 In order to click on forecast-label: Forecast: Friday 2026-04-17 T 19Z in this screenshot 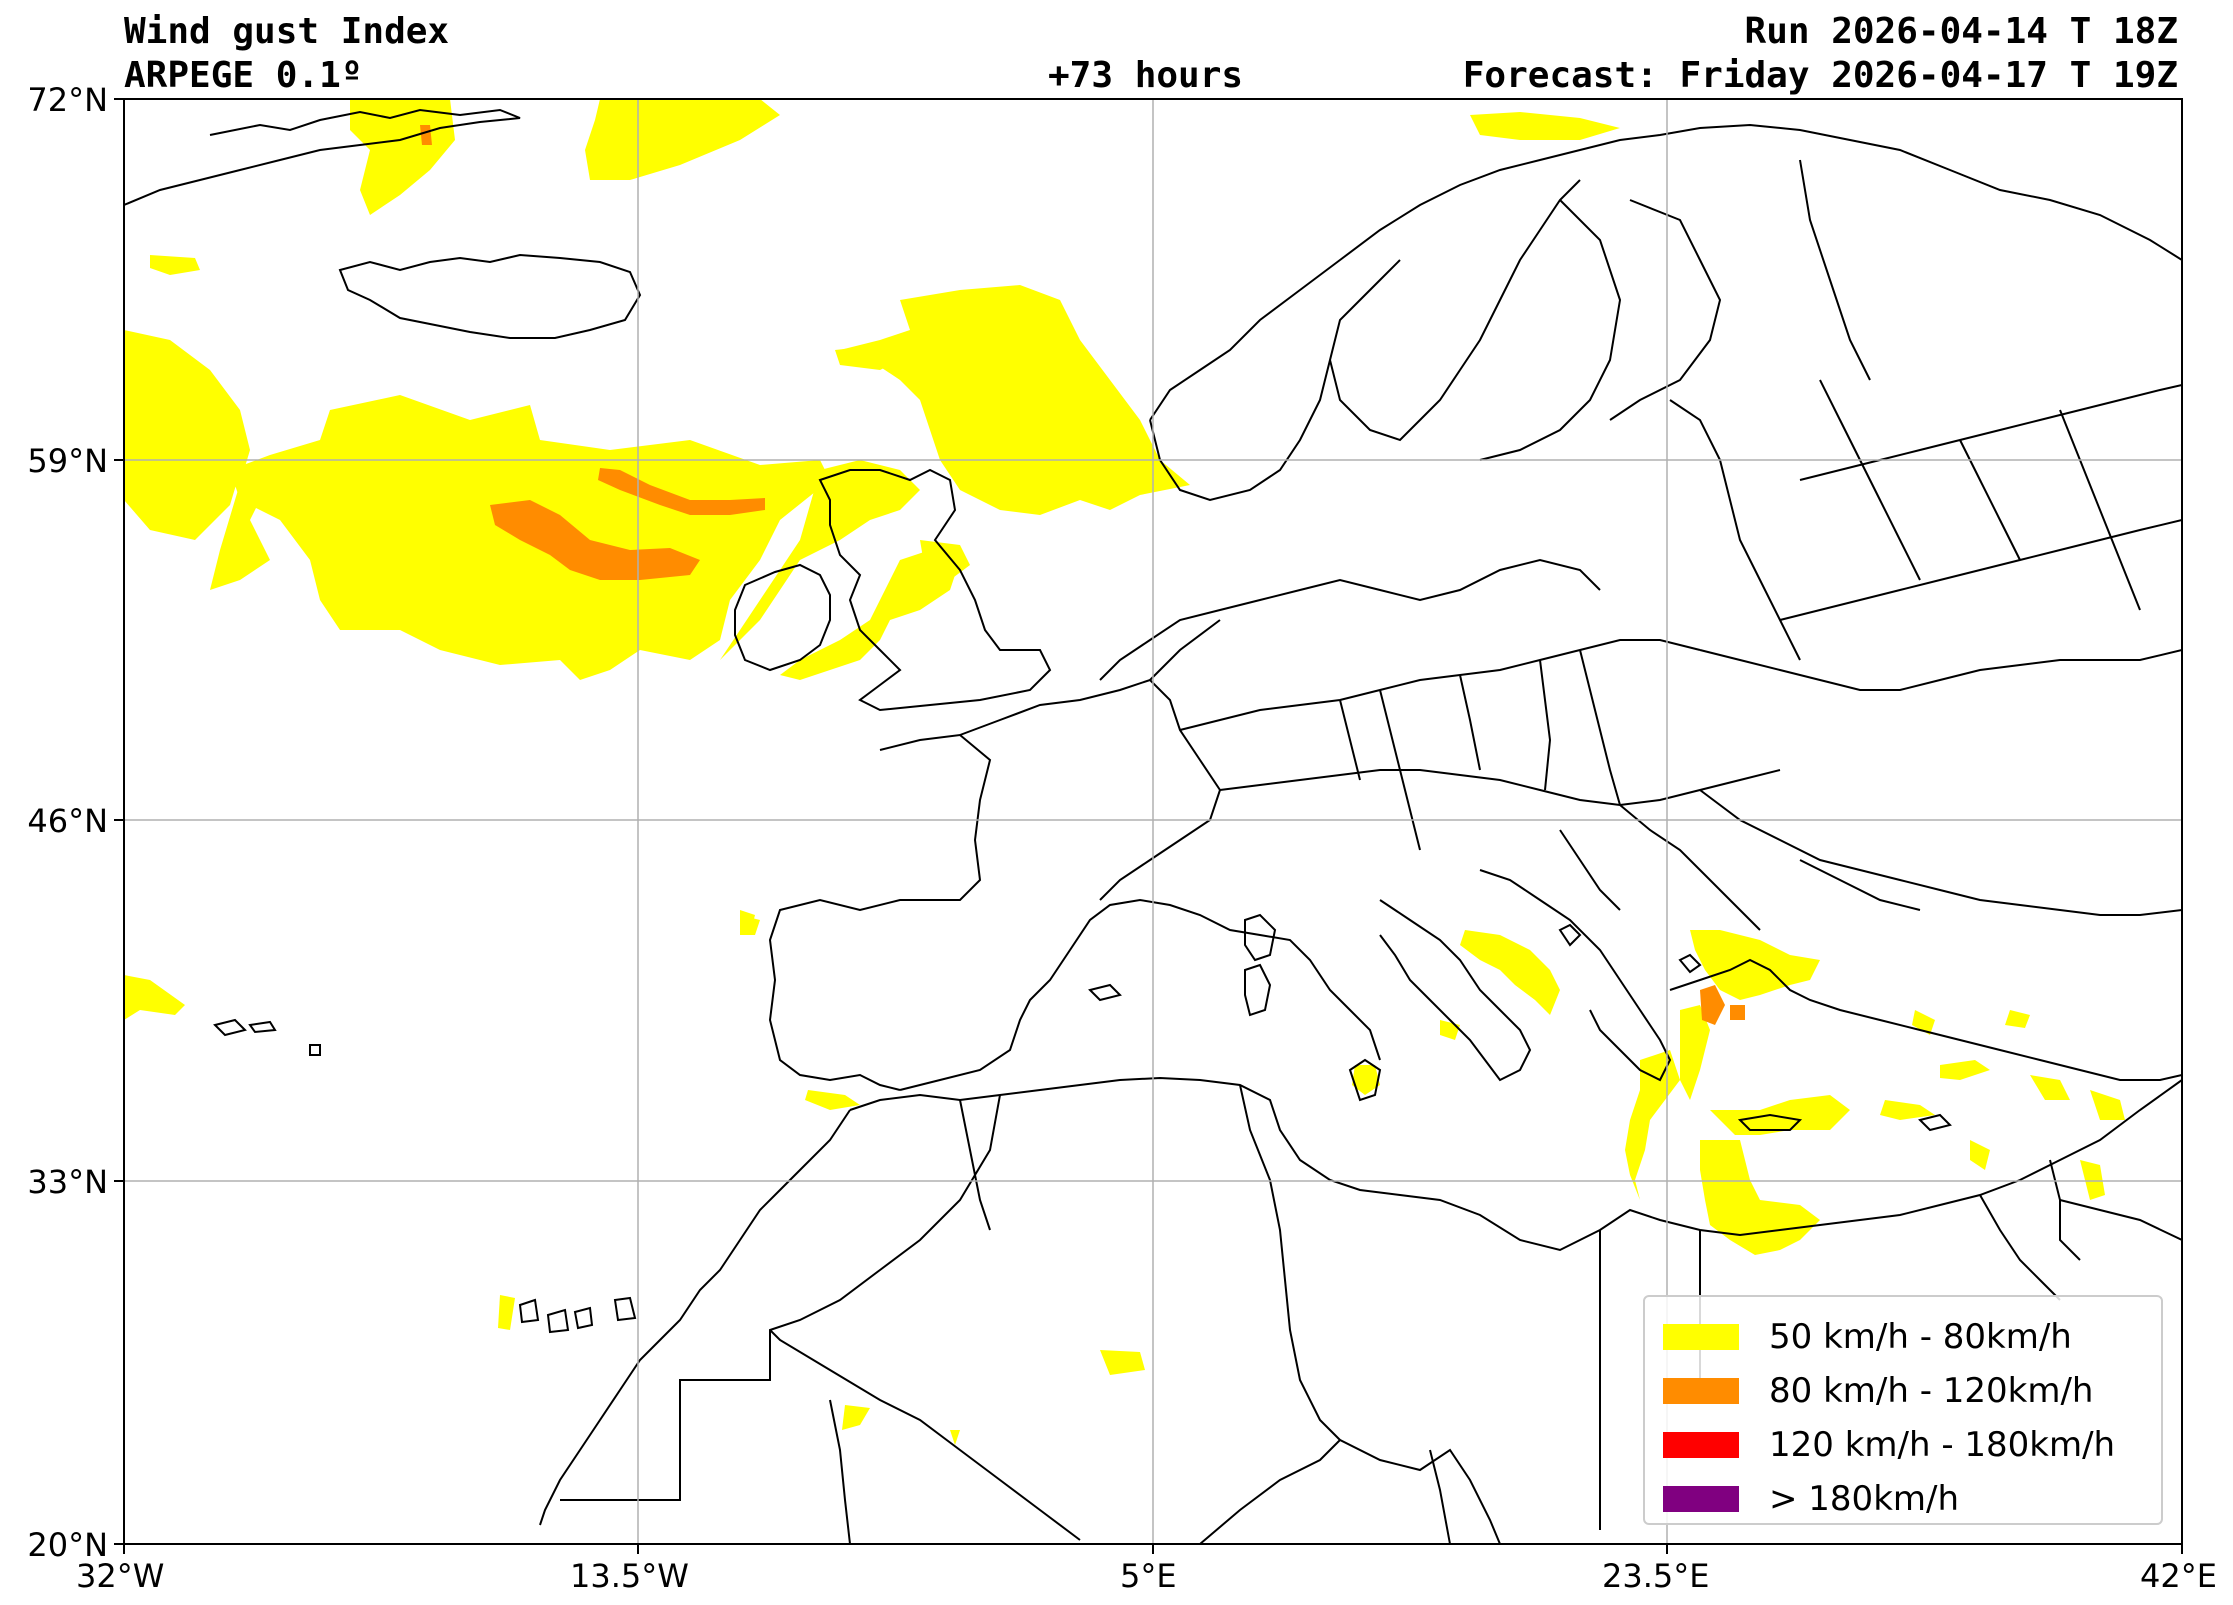, I will do `click(1820, 75)`.